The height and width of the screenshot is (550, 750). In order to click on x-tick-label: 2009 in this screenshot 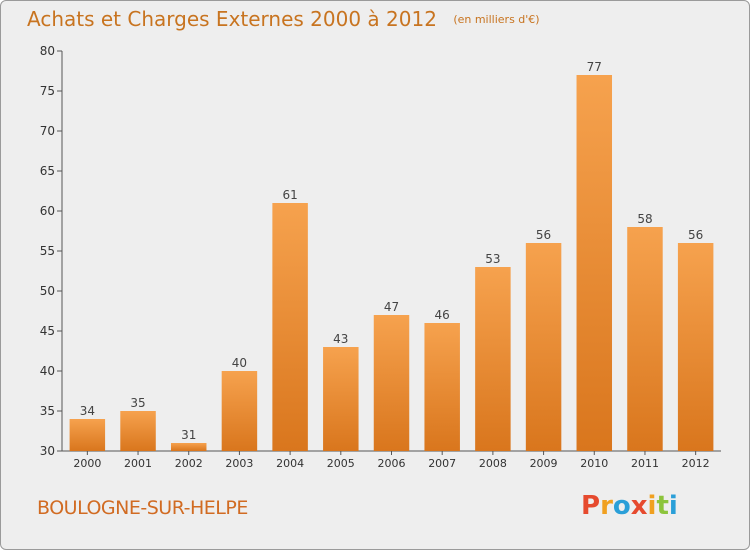, I will do `click(544, 463)`.